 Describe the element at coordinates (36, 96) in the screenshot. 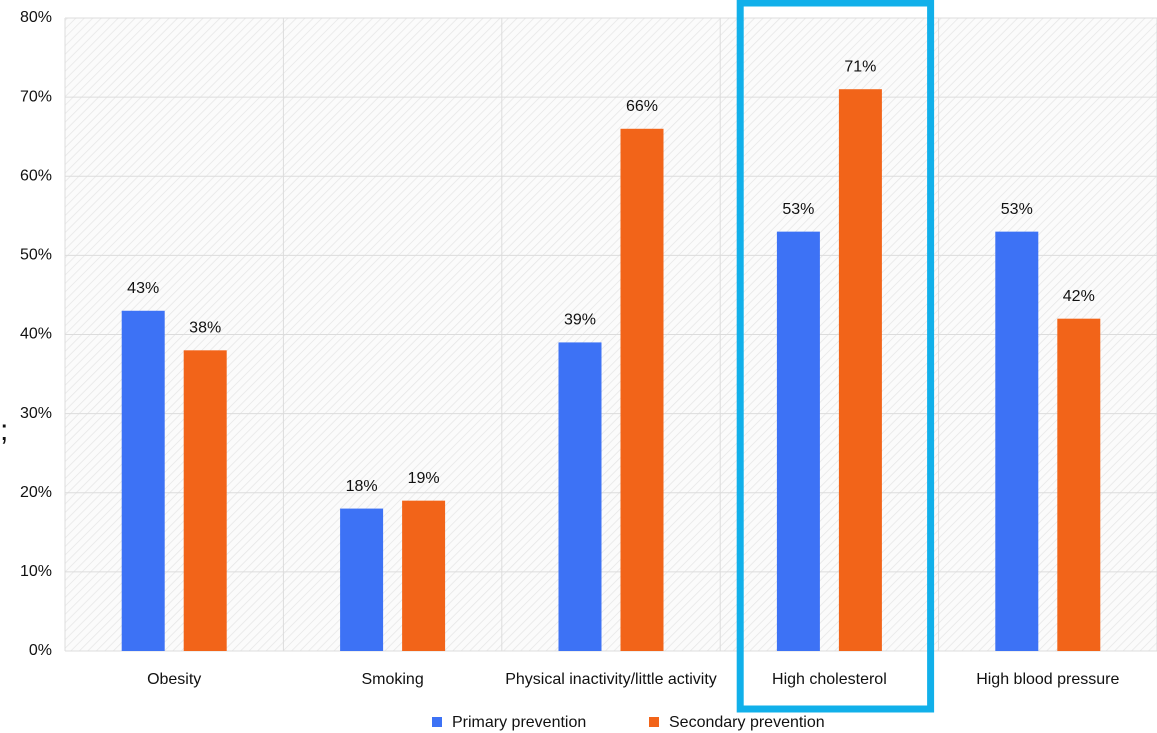

I see `y-tick-label: 70%` at that location.